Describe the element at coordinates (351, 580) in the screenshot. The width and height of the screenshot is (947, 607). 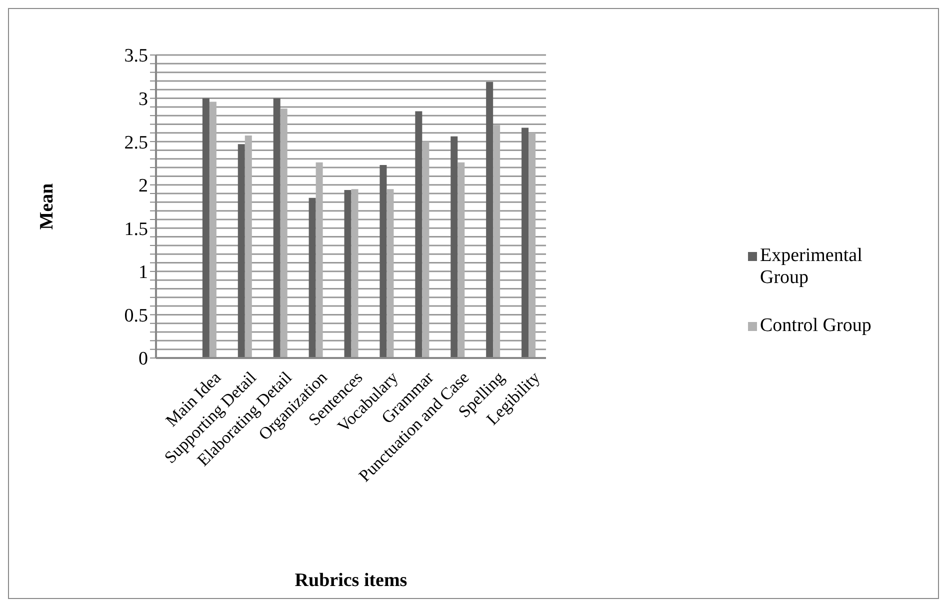
I see `x-axis-title: Rubrics items` at that location.